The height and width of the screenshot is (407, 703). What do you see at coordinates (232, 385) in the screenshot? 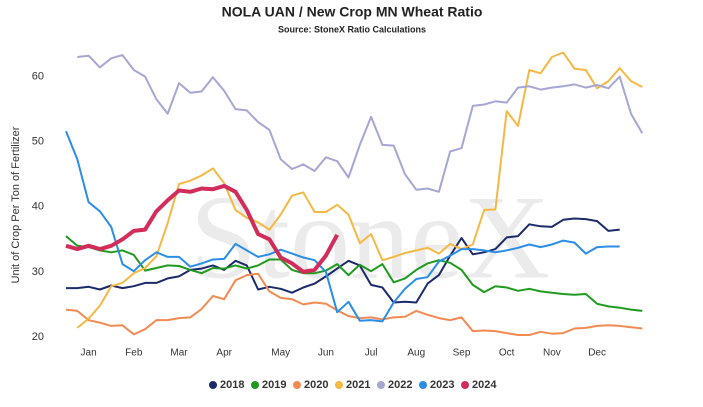
I see `legend-label: 2018` at bounding box center [232, 385].